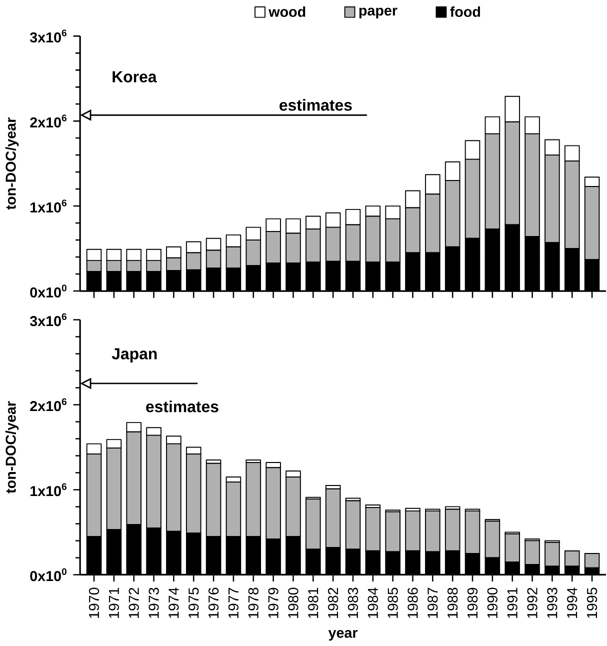  I want to click on x-tick-label: 1978, so click(253, 603).